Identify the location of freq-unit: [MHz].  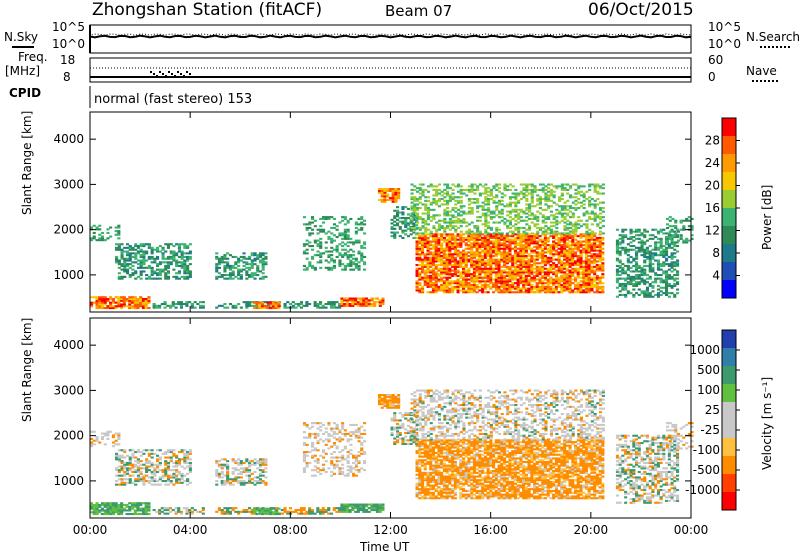
(23, 71).